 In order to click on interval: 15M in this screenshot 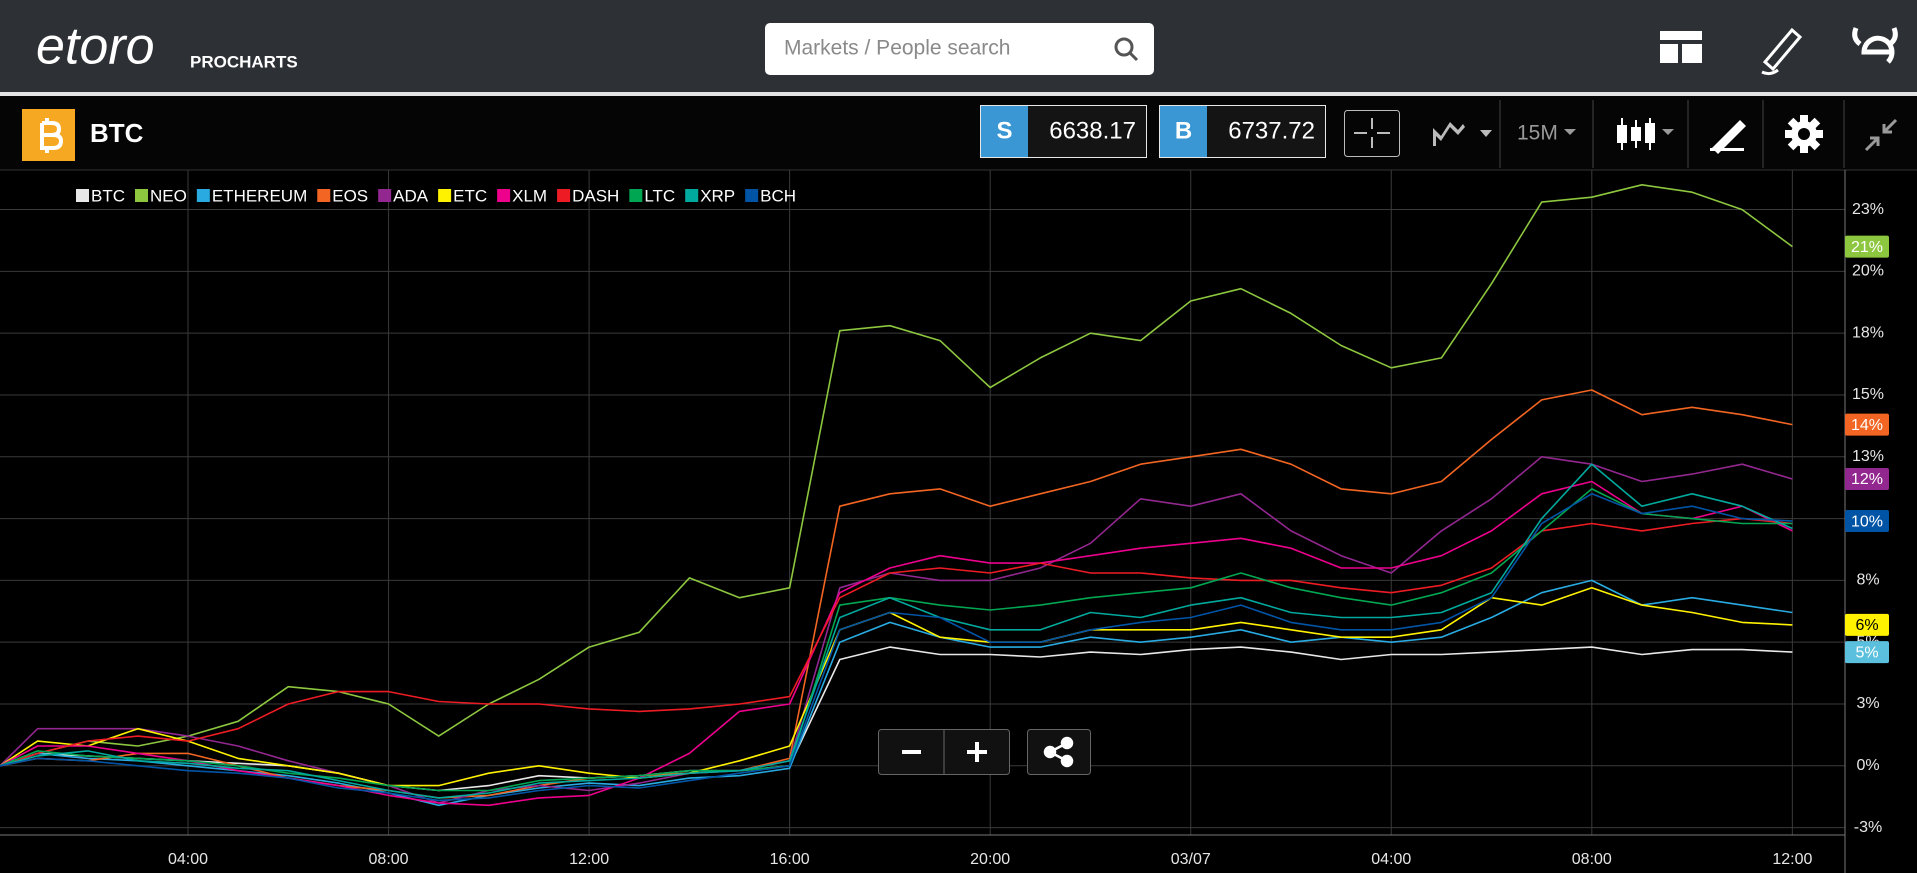, I will do `click(1537, 133)`.